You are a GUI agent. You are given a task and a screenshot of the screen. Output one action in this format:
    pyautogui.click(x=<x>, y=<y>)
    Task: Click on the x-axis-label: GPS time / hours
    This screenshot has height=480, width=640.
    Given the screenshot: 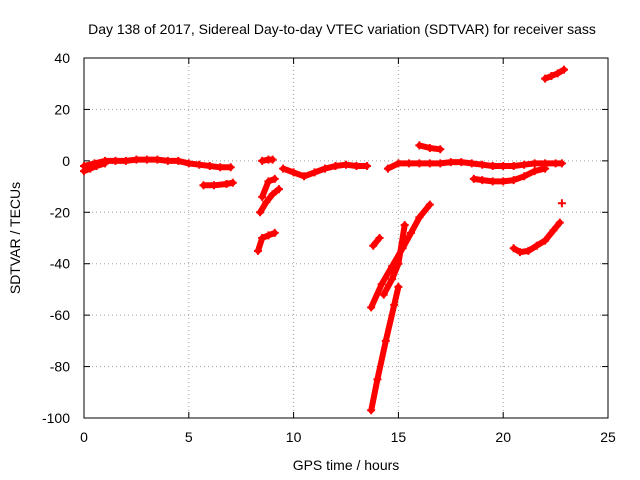 What is the action you would take?
    pyautogui.click(x=346, y=465)
    